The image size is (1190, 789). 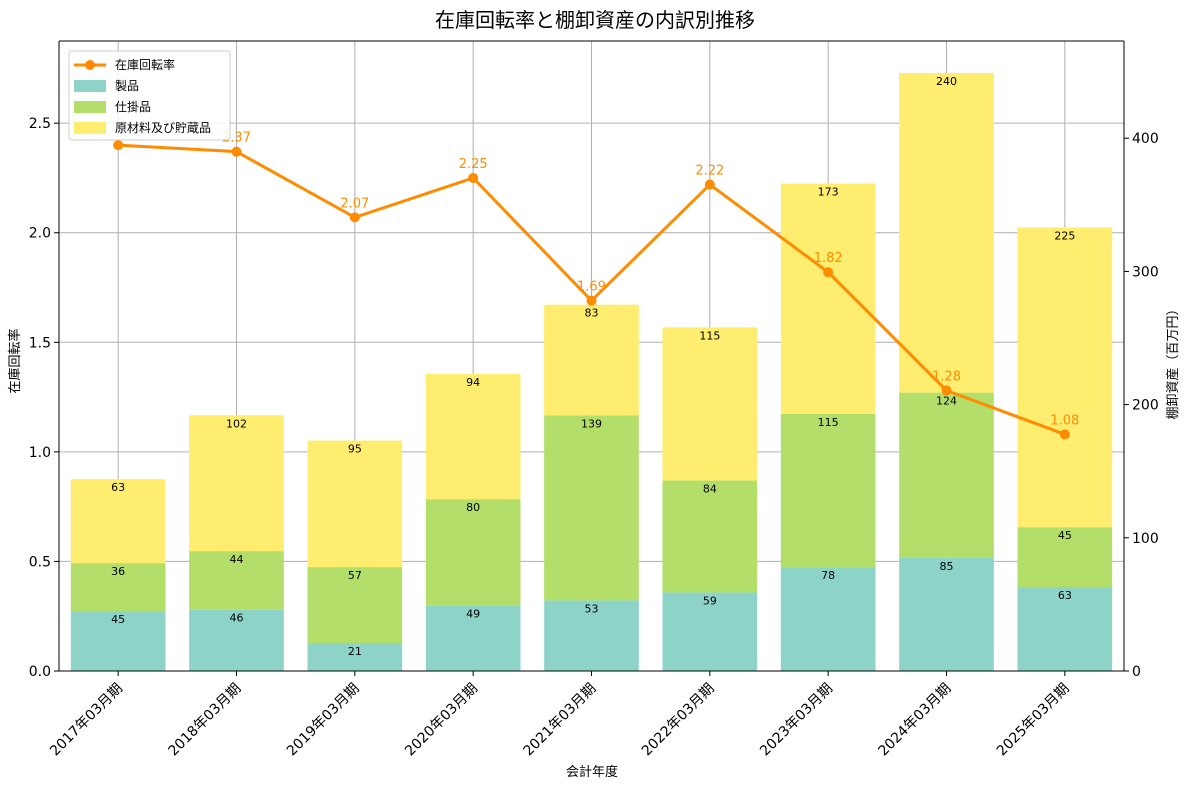 I want to click on y-axis-right-title: 棚卸資産（百万円）, so click(x=1173, y=360).